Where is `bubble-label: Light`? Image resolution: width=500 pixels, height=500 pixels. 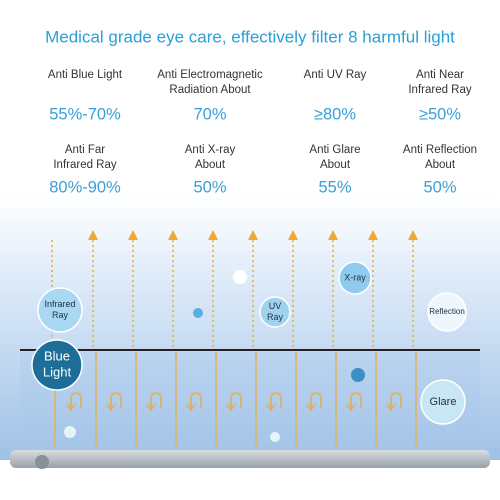 bubble-label: Light is located at coordinates (57, 372).